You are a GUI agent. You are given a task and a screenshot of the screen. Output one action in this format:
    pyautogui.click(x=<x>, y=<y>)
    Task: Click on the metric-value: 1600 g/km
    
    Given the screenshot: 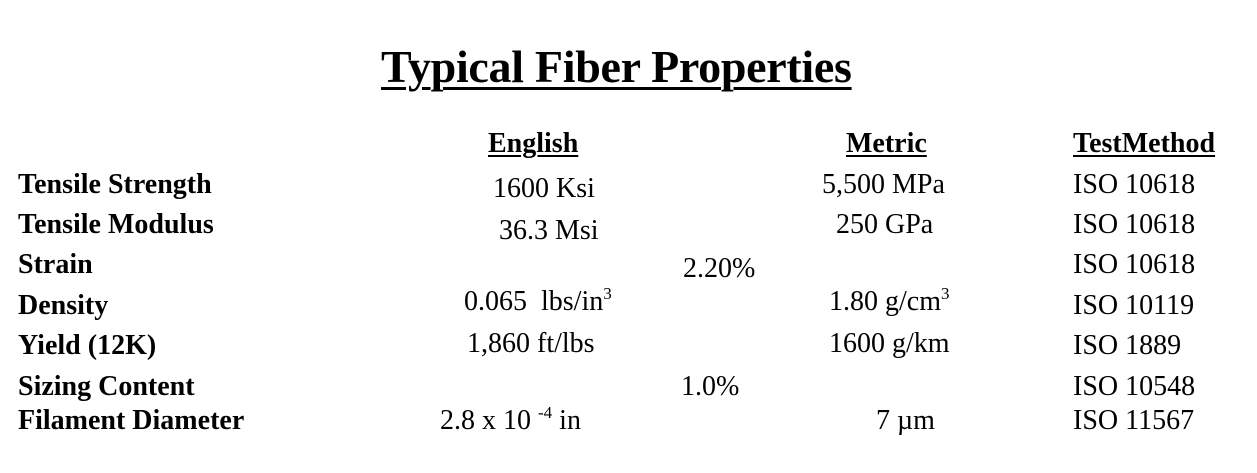 What is the action you would take?
    pyautogui.click(x=889, y=343)
    